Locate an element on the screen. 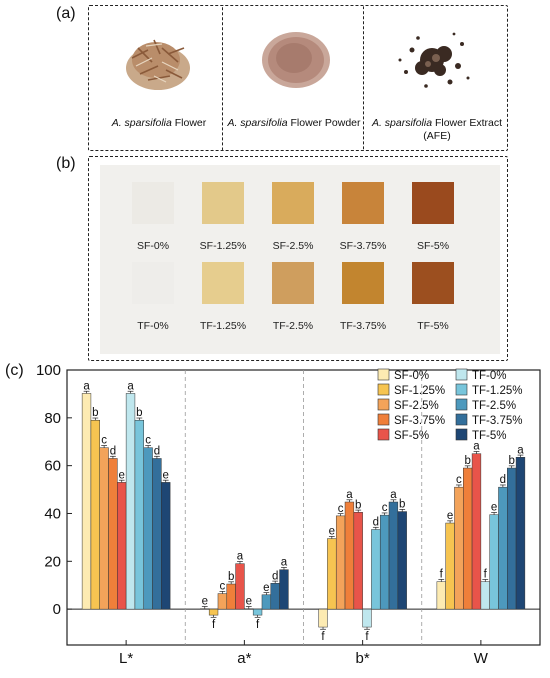 The height and width of the screenshot is (678, 550). legend-label: SF-0% is located at coordinates (411, 376).